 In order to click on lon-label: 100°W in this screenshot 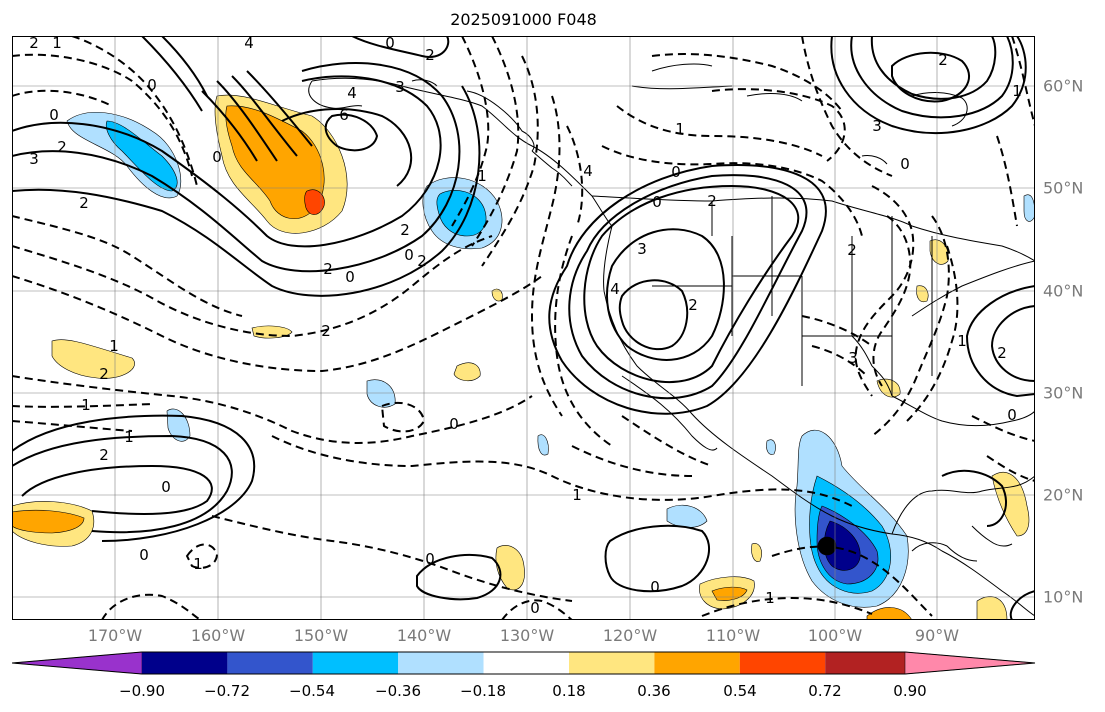, I will do `click(835, 635)`.